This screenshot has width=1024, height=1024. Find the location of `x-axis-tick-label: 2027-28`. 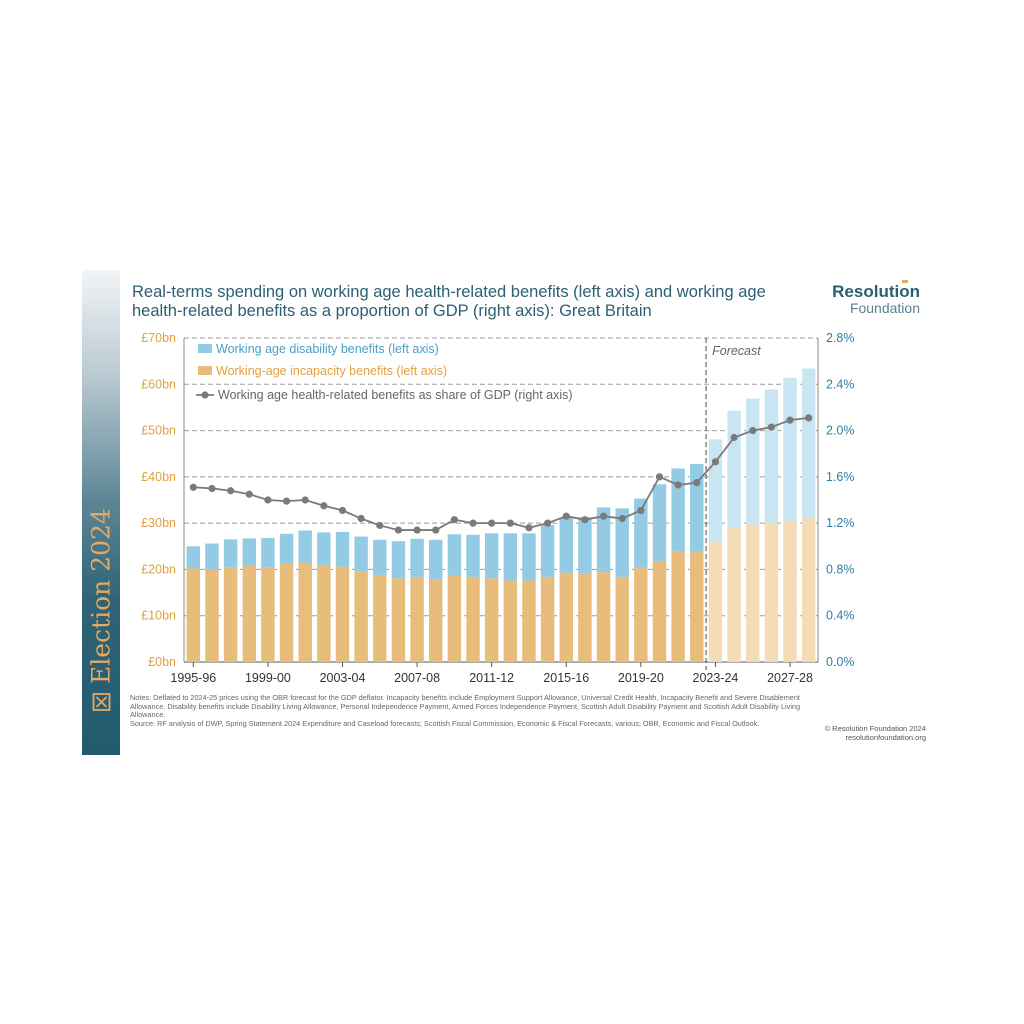

x-axis-tick-label: 2027-28 is located at coordinates (790, 678).